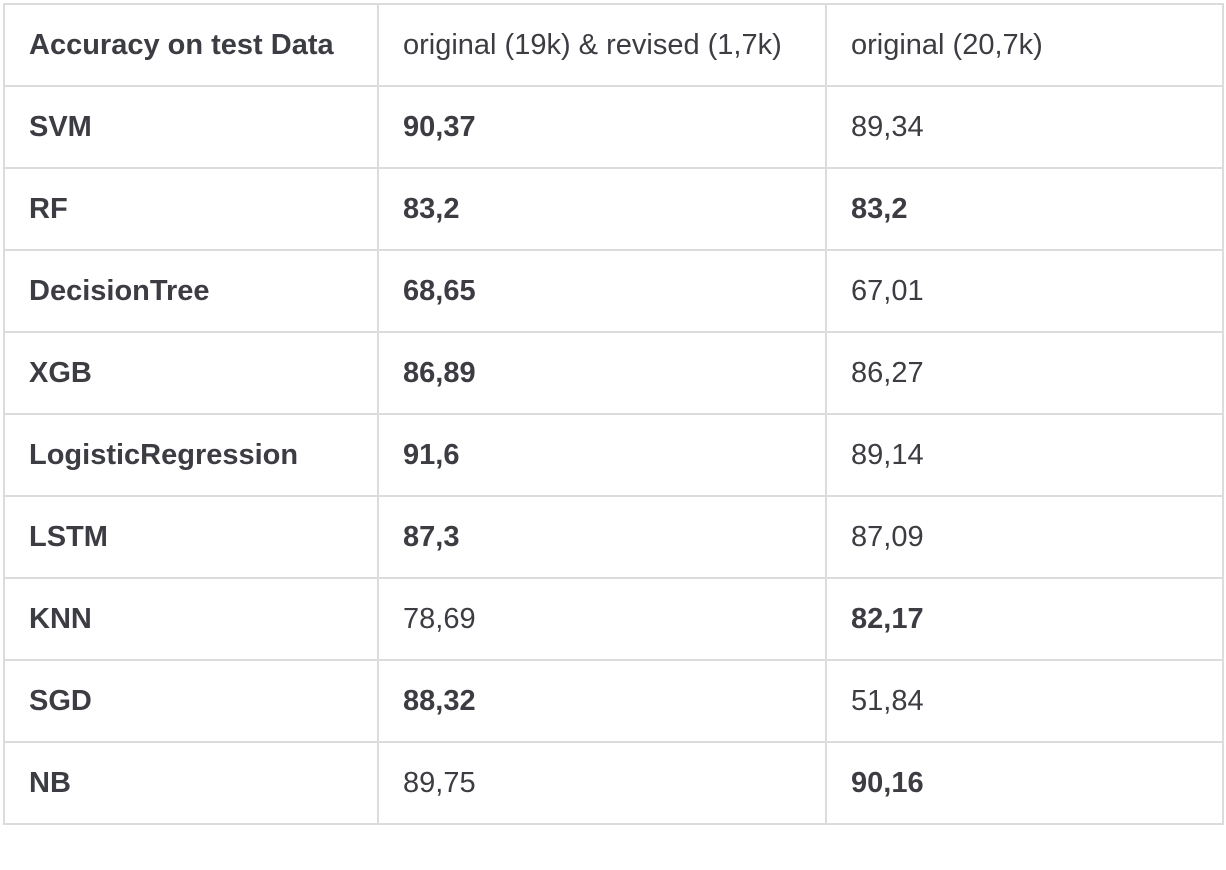  What do you see at coordinates (191, 701) in the screenshot?
I see `model-name: SGD` at bounding box center [191, 701].